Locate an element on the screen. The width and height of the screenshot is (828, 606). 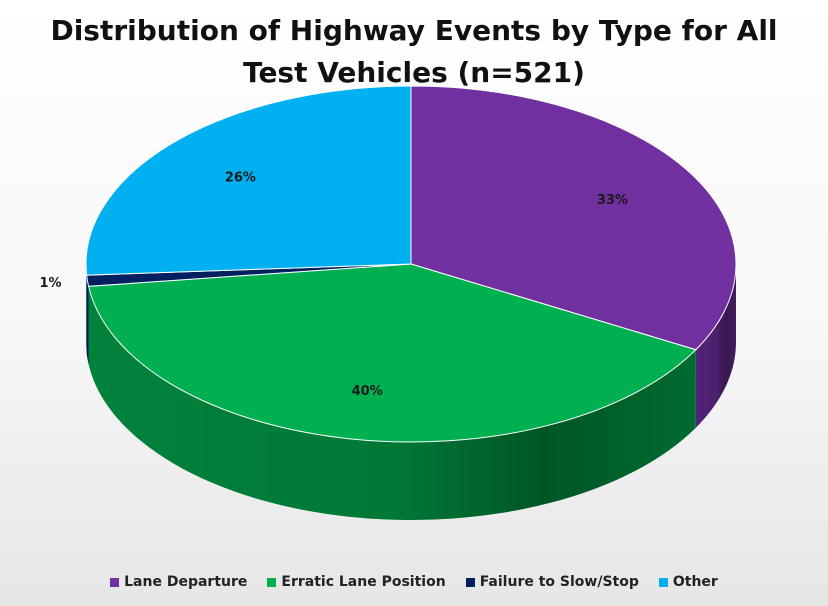
pie-side-shade-other is located at coordinates (86, 309).